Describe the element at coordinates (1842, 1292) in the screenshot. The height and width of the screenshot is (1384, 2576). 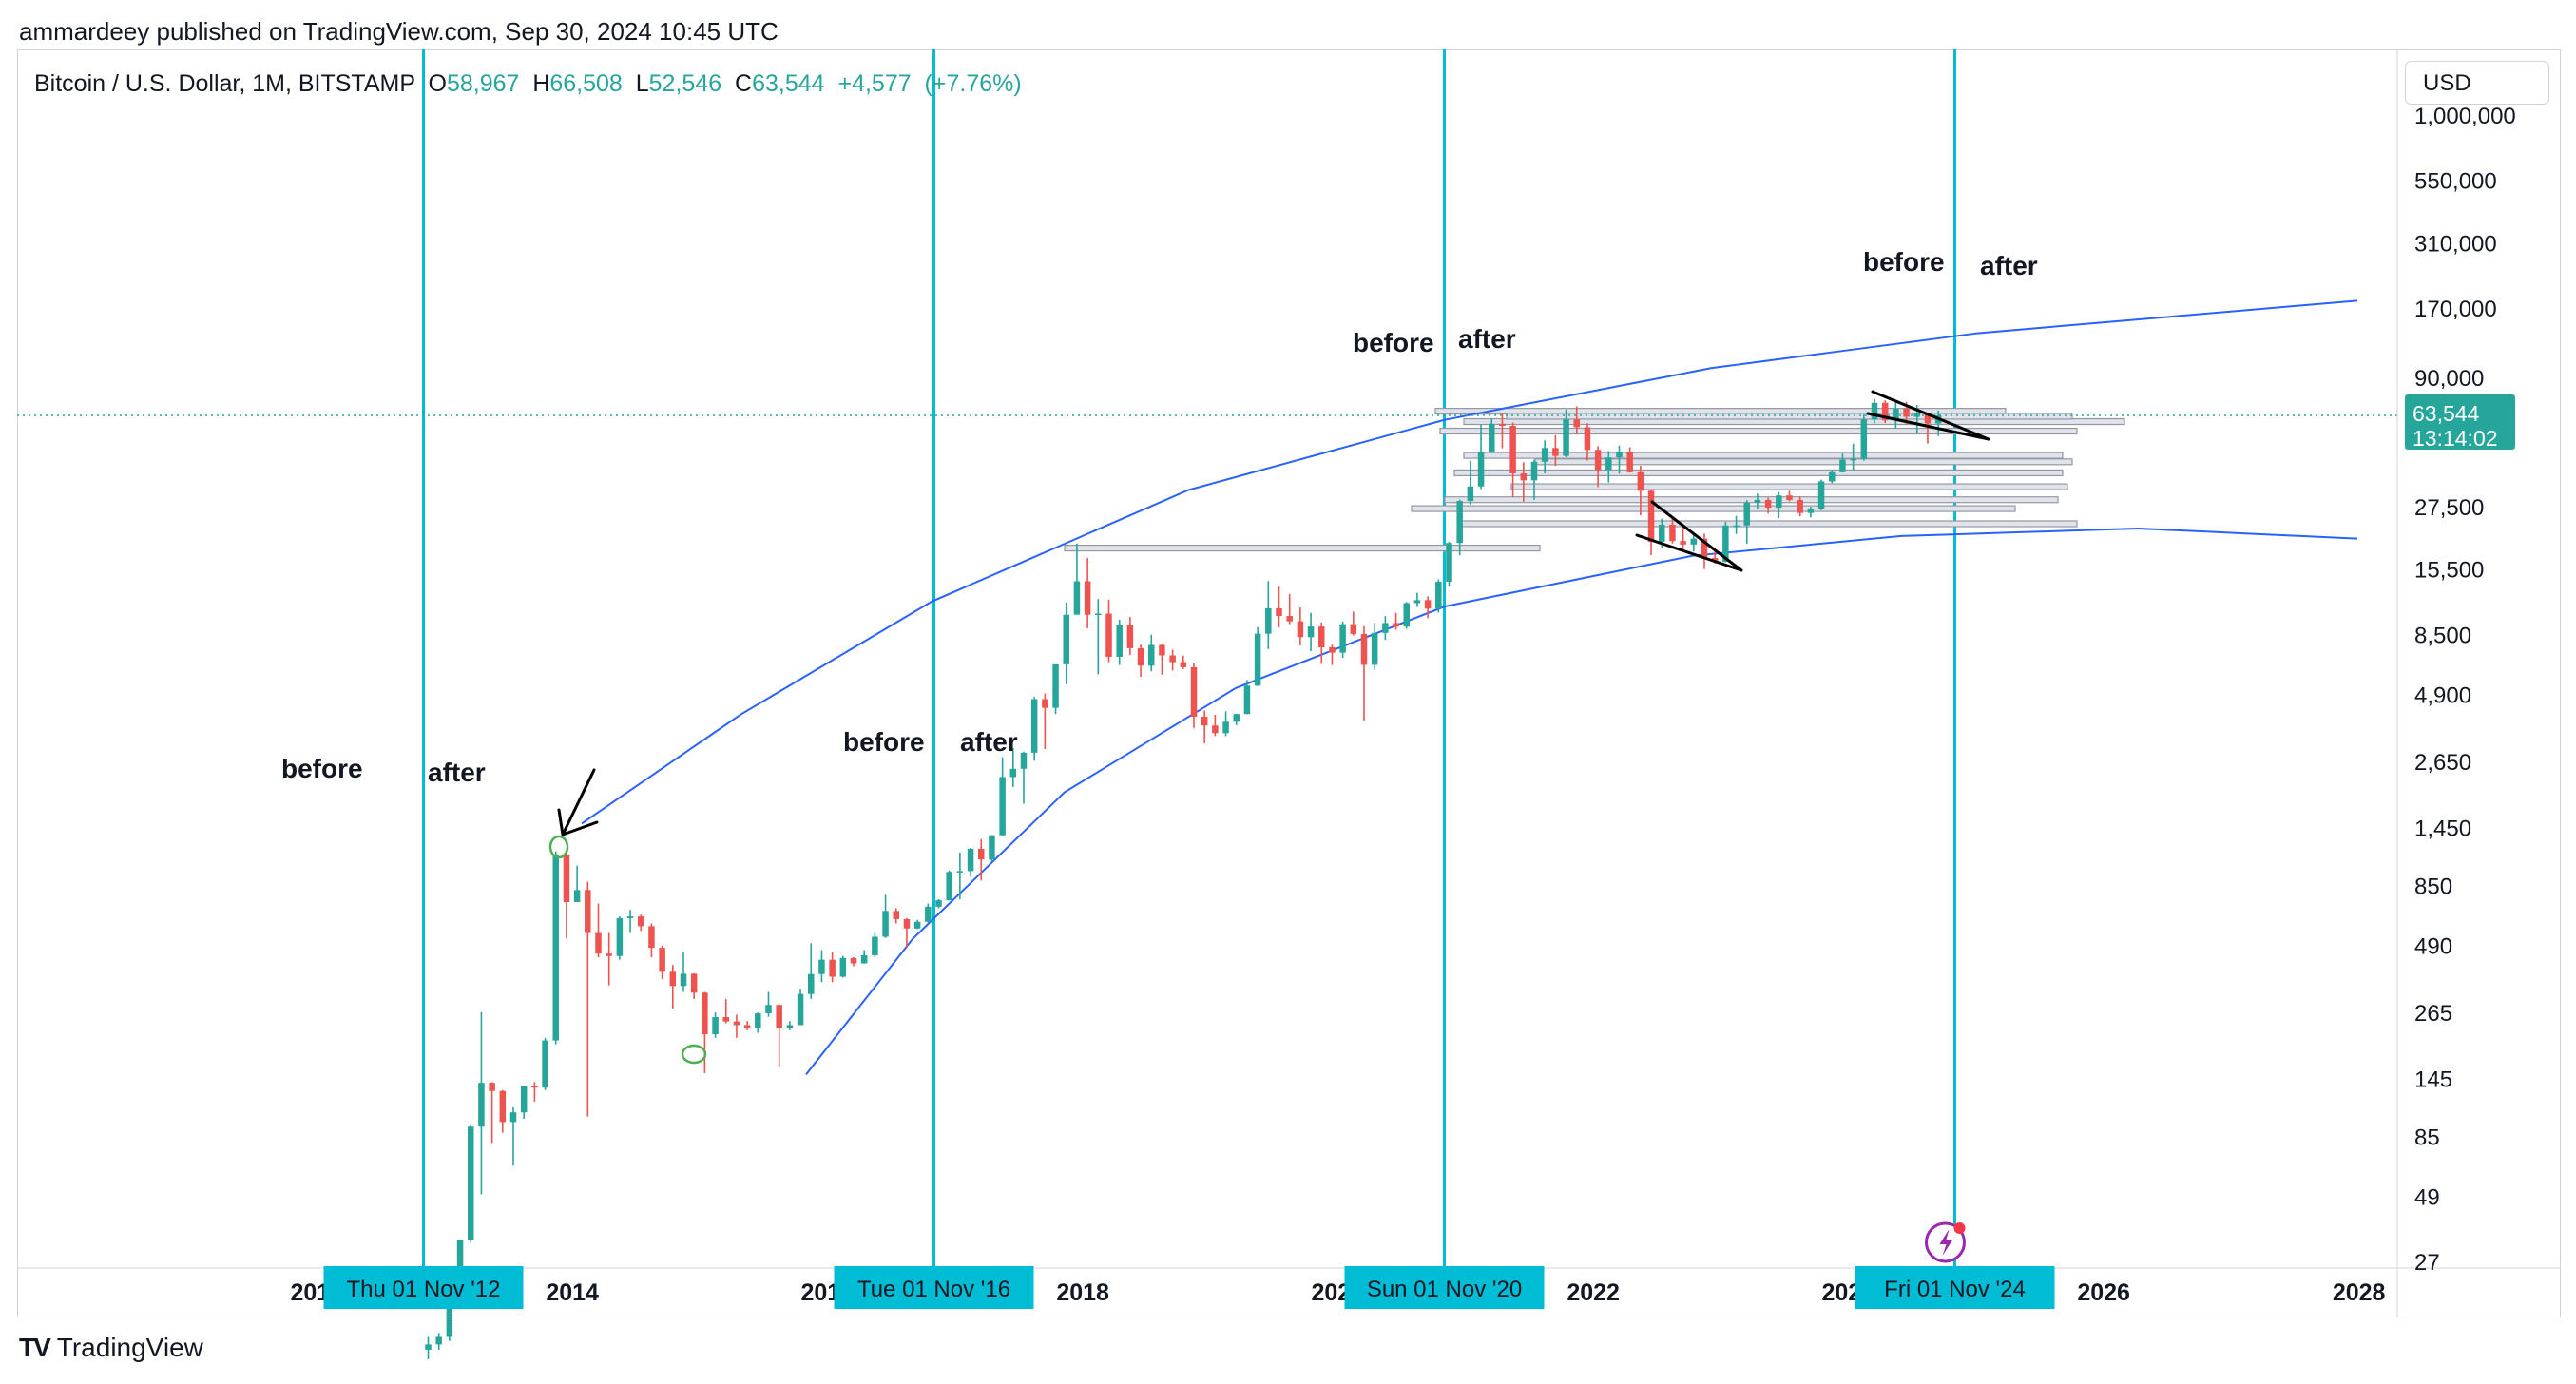
I see `time-tick-label-partial: 202` at that location.